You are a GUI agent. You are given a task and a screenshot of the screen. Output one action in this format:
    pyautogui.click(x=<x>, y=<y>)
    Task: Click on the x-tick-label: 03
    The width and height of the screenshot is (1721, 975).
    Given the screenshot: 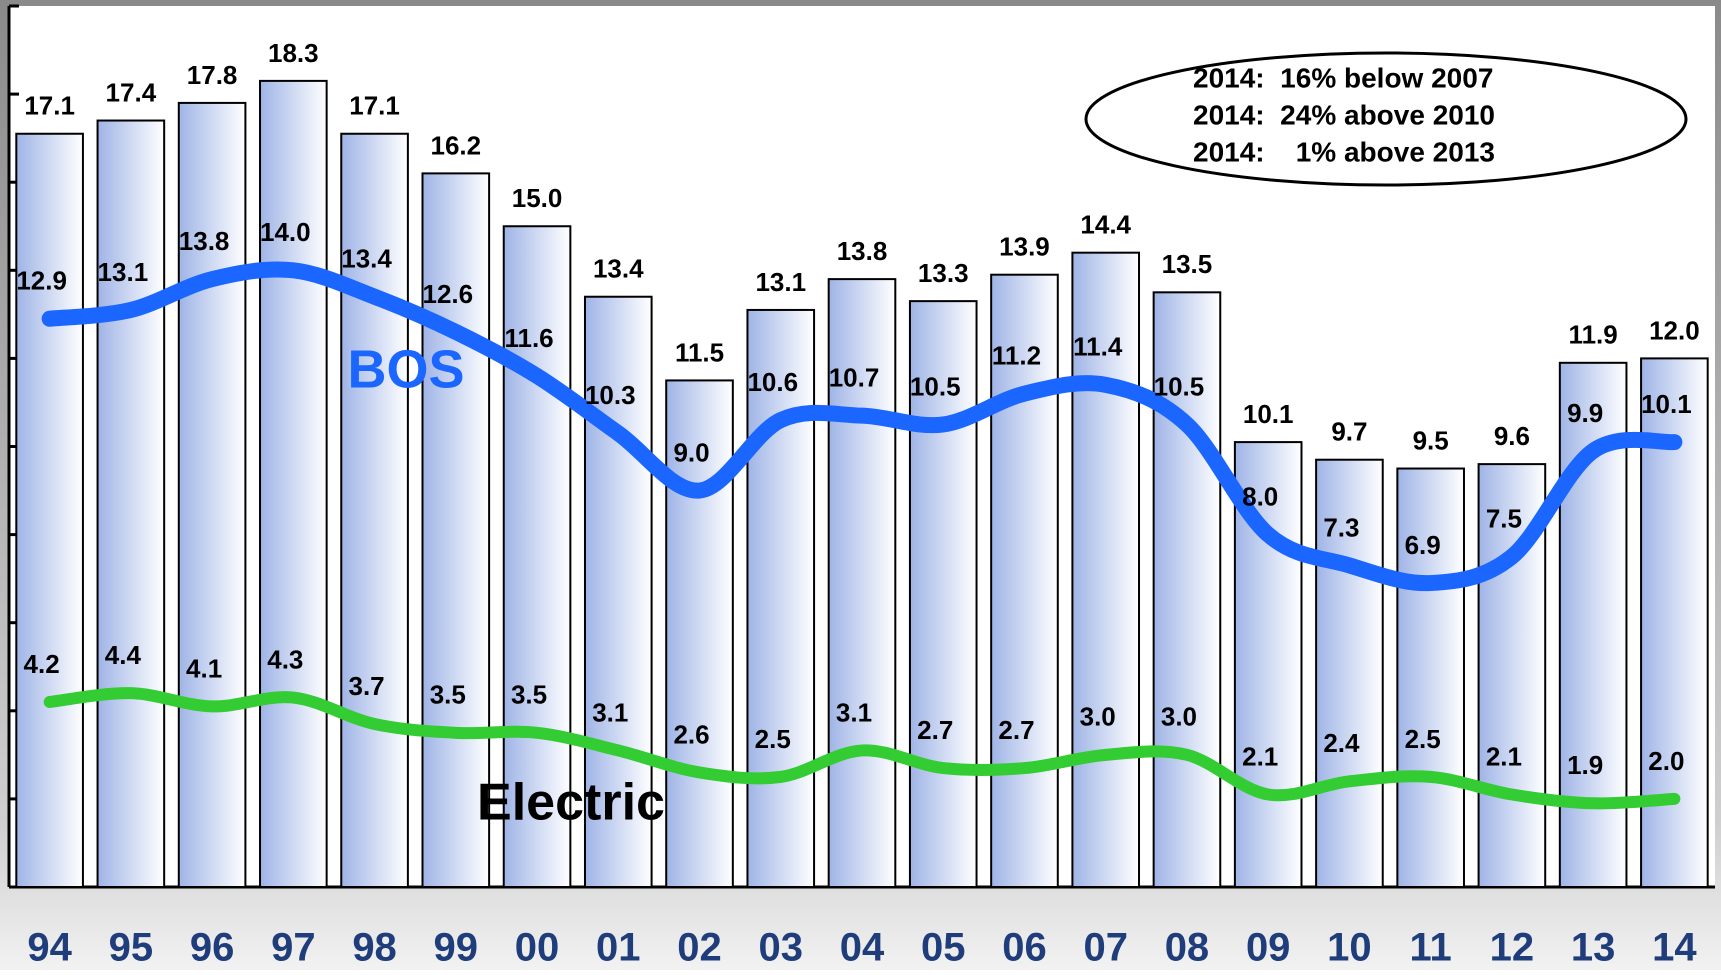 What is the action you would take?
    pyautogui.click(x=781, y=948)
    